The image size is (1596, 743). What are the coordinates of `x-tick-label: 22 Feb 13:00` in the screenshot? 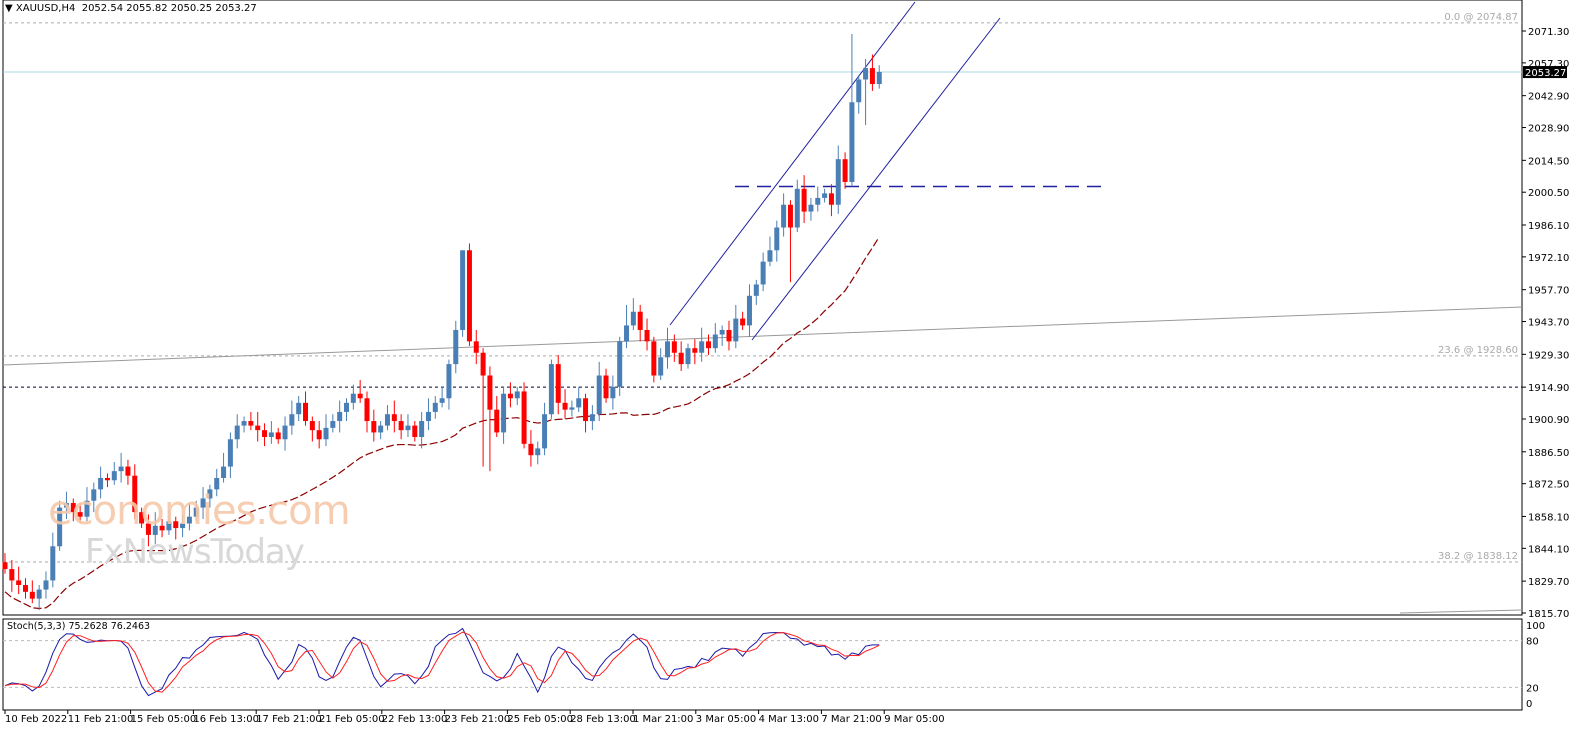 It's located at (415, 719).